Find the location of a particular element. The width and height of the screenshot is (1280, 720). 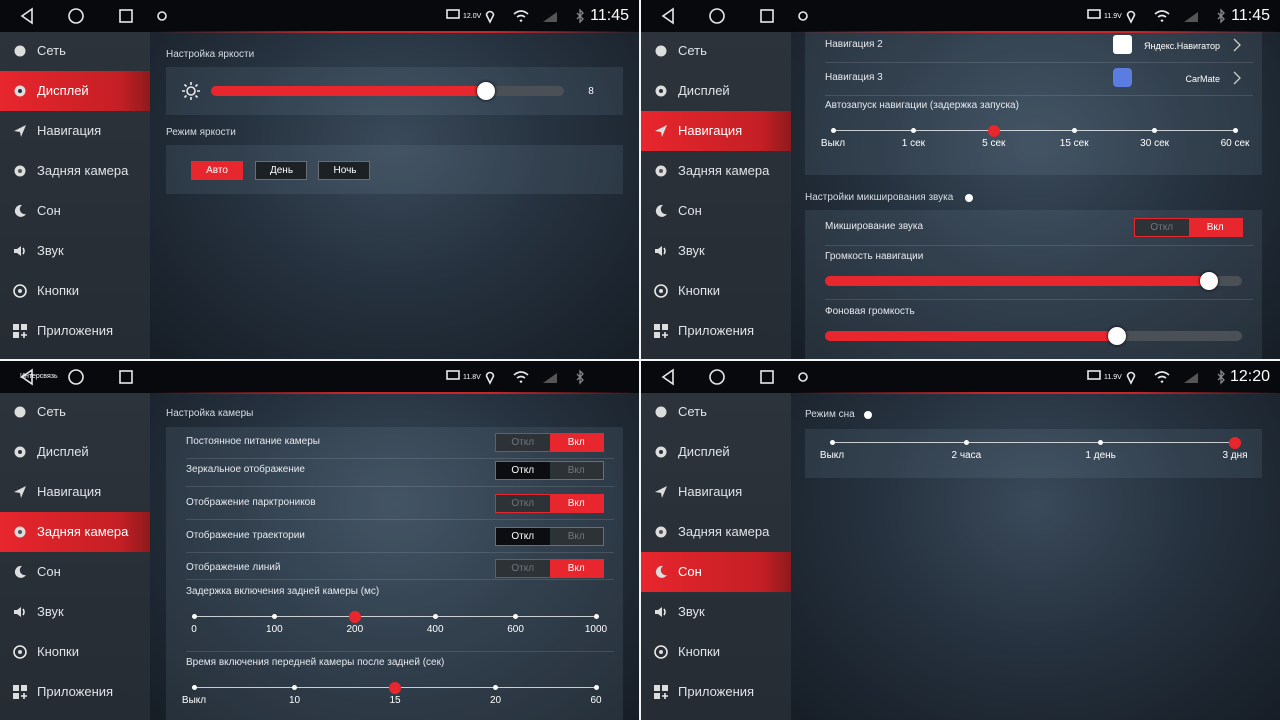

menu-label: Навигация is located at coordinates (69, 491).